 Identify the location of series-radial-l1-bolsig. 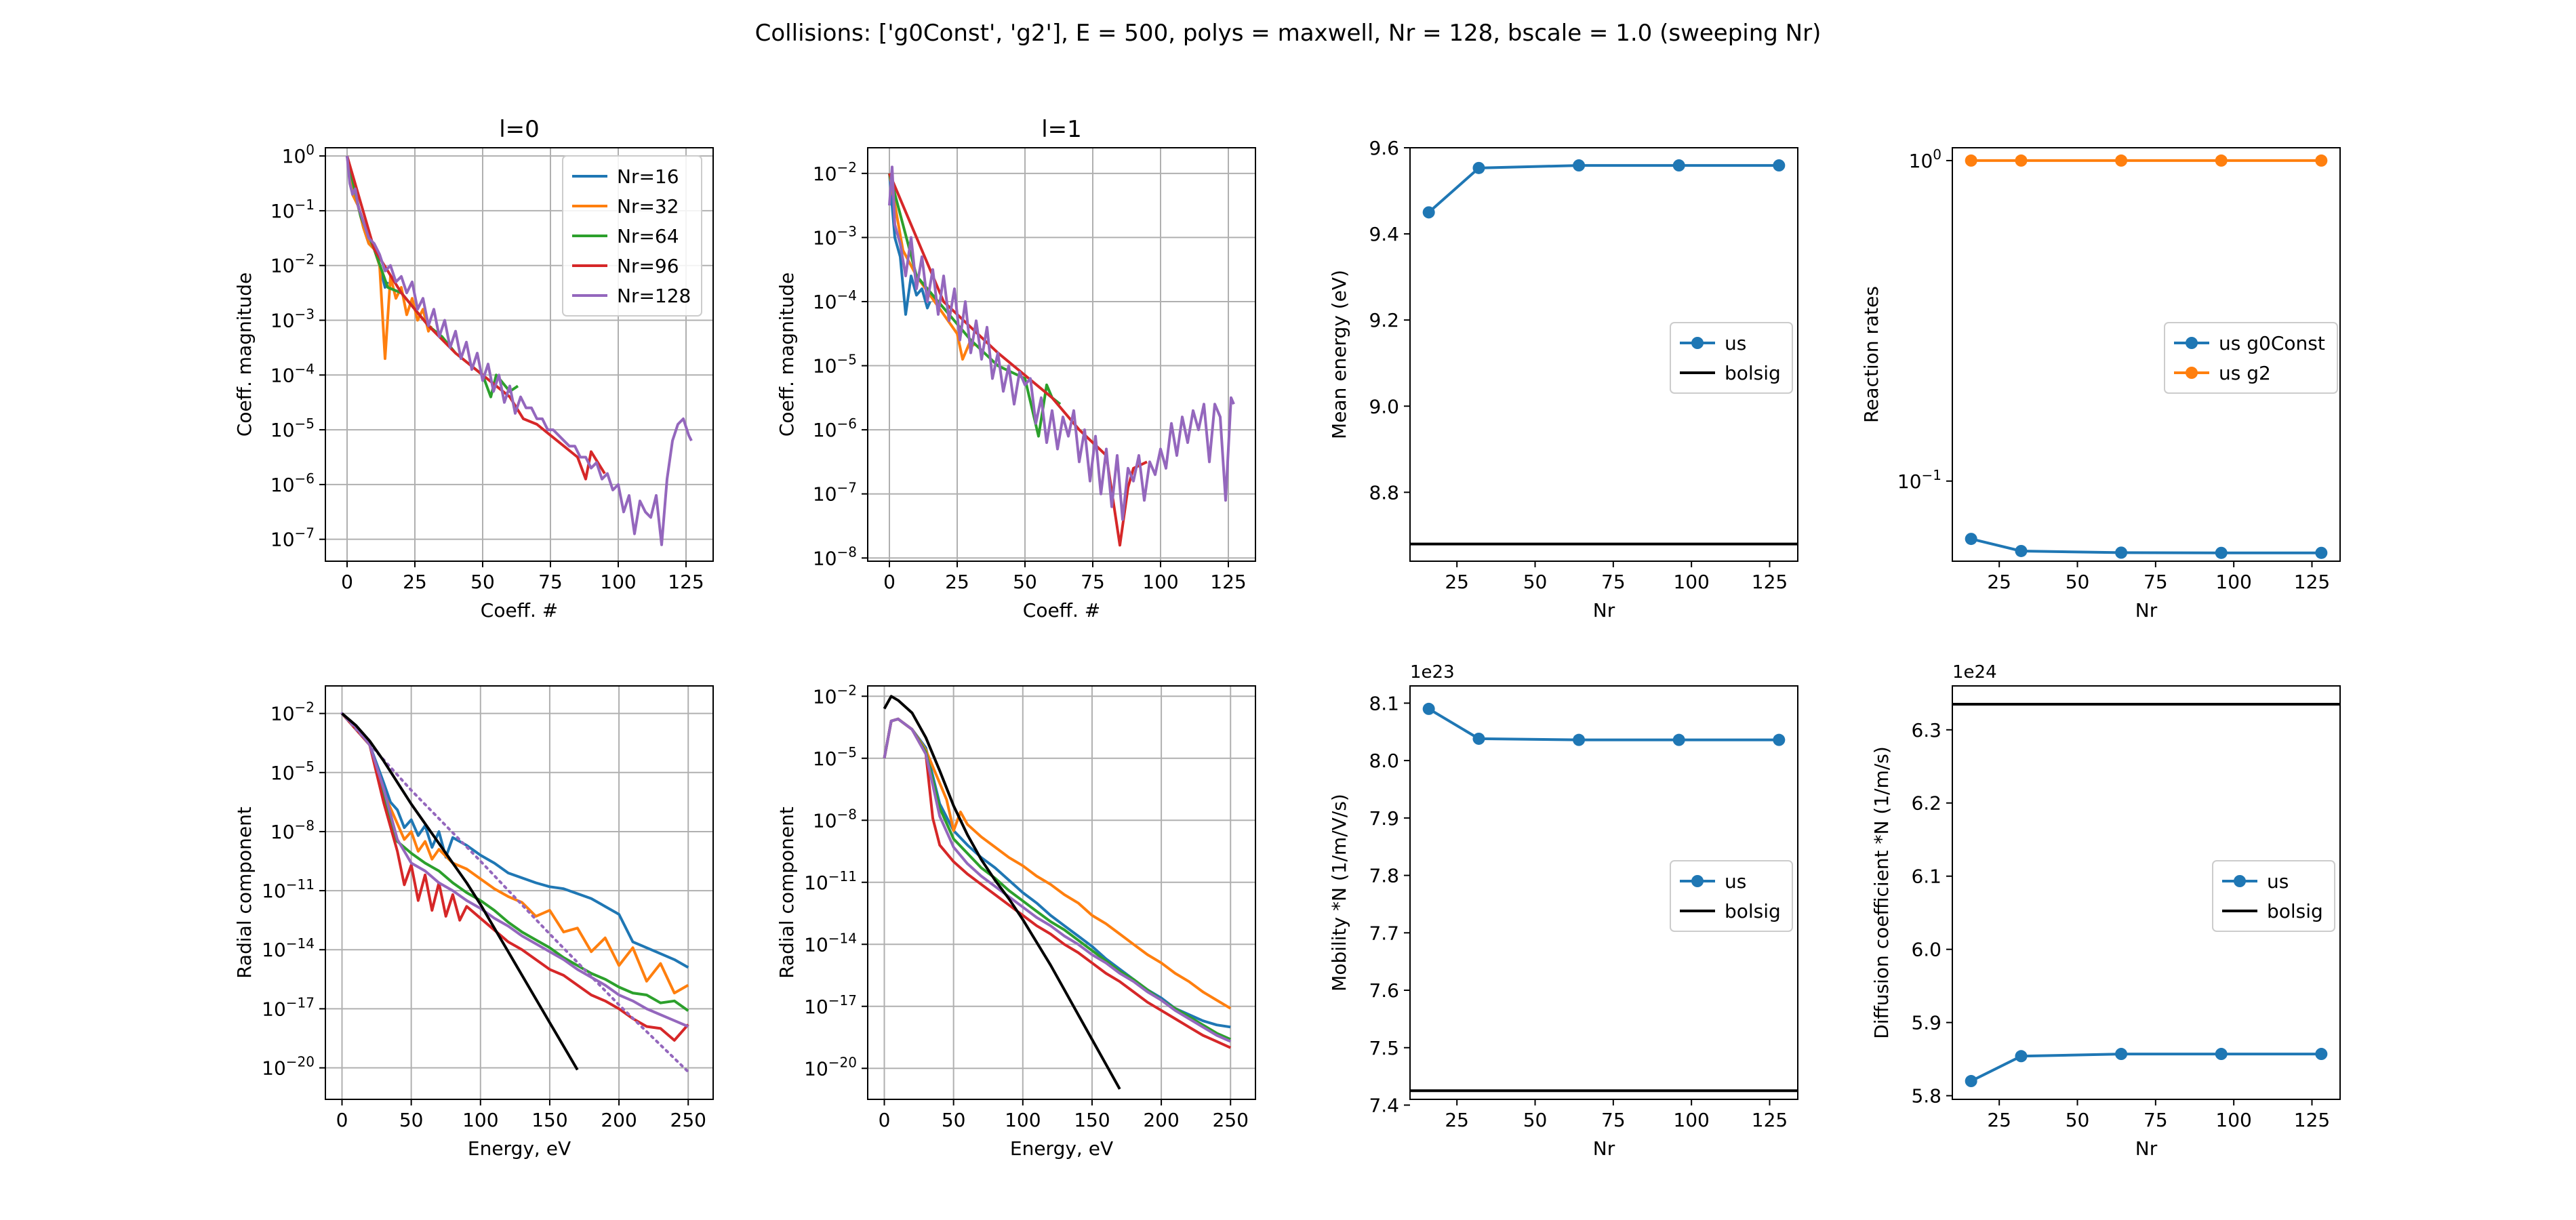
(1002, 893).